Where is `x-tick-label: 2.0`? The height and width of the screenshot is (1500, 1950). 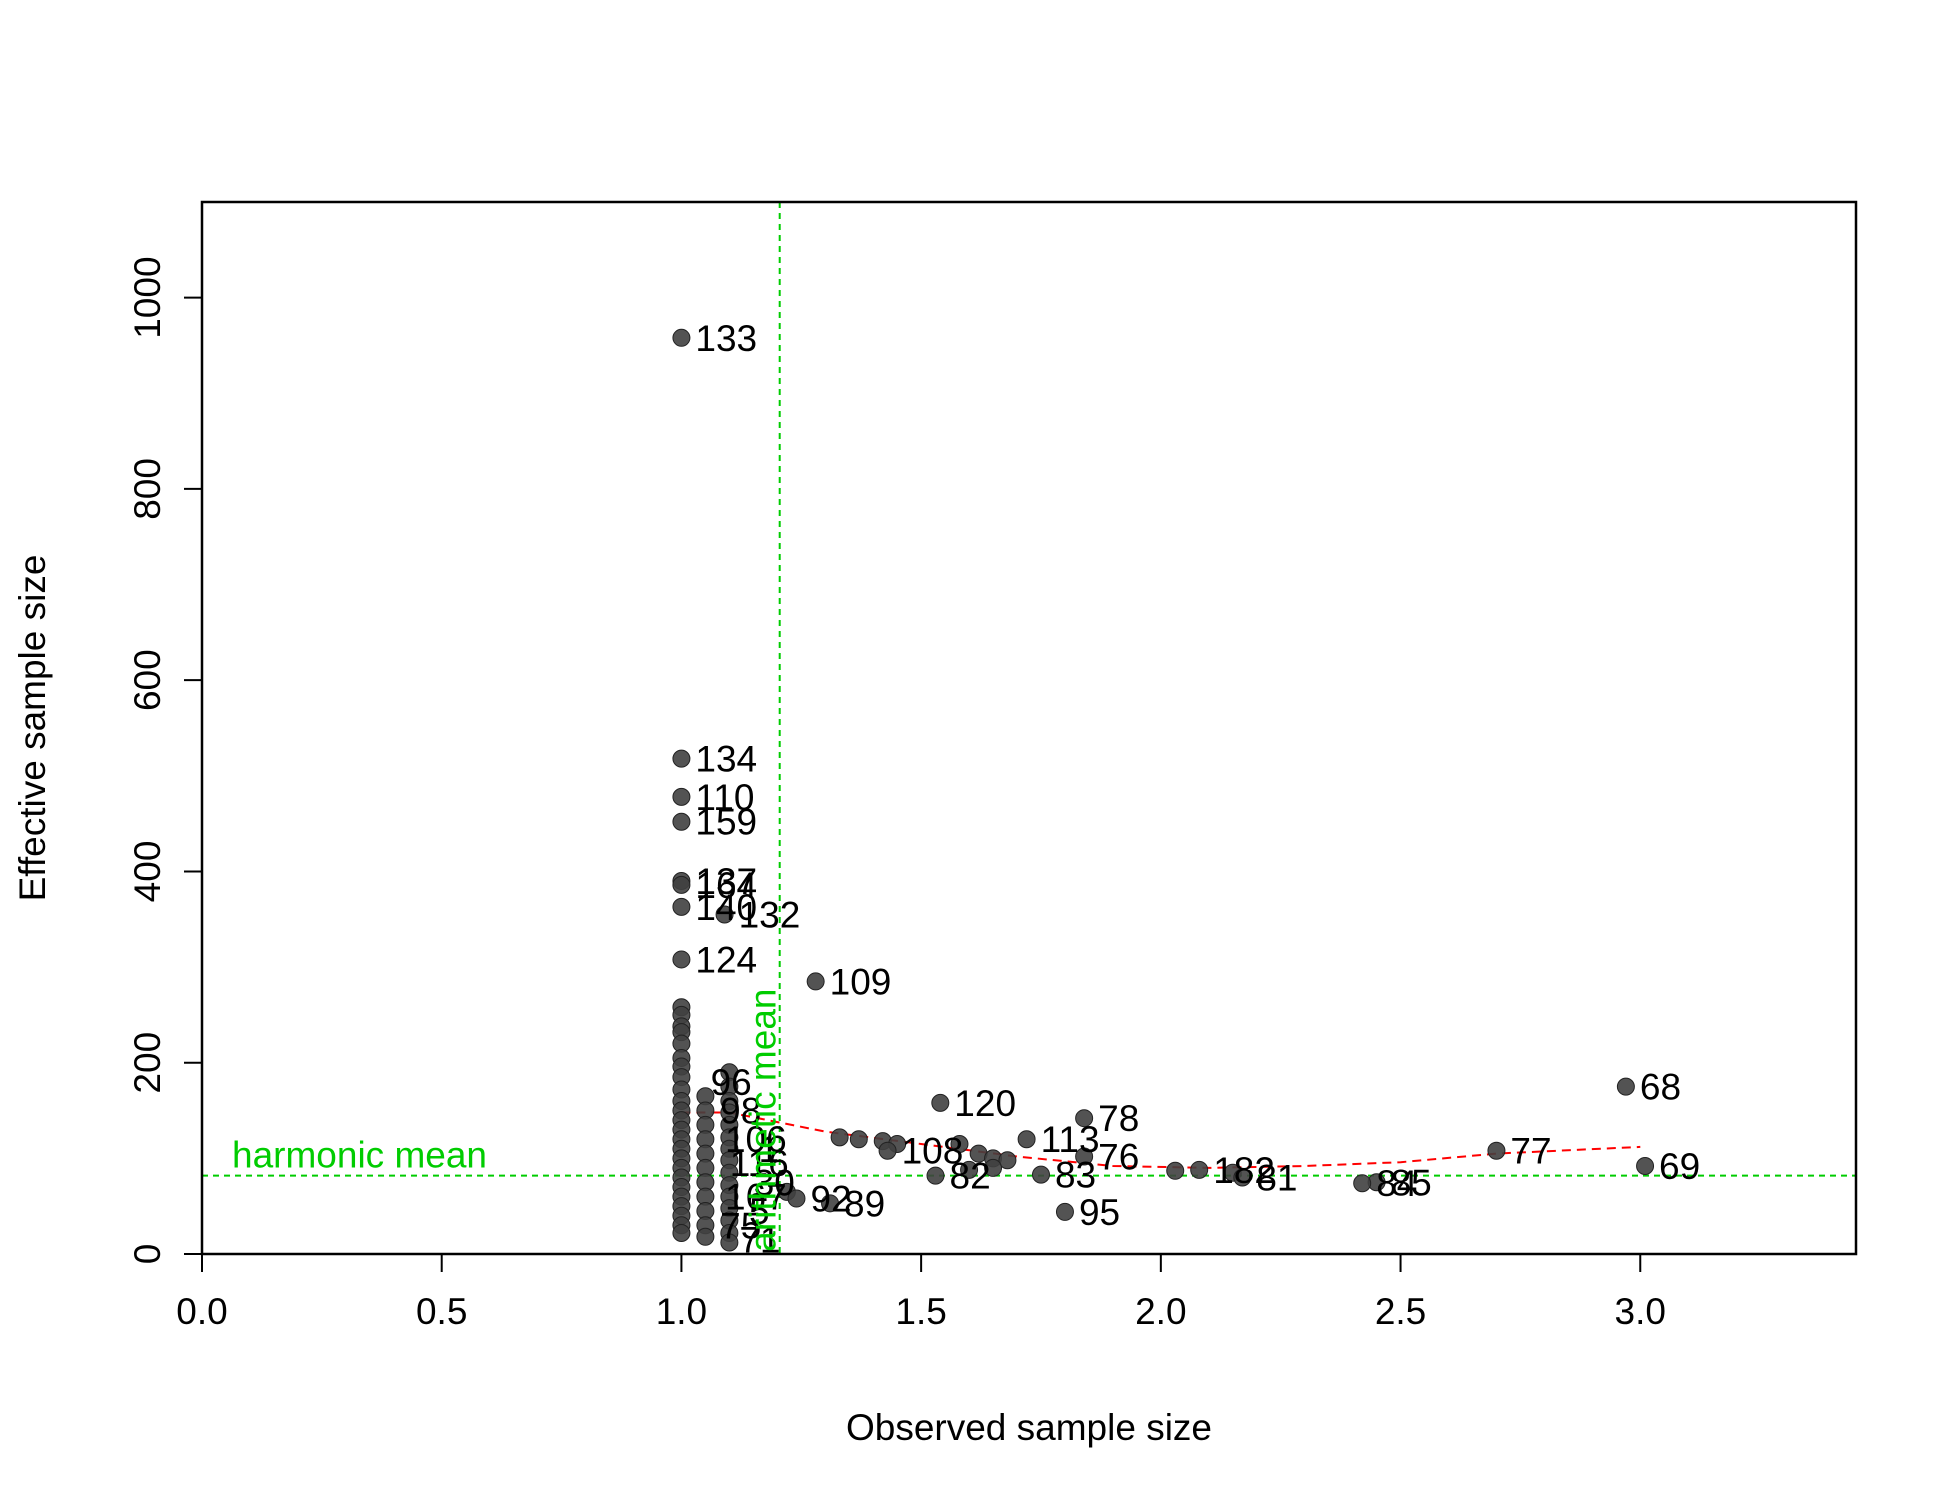 x-tick-label: 2.0 is located at coordinates (1160, 1311).